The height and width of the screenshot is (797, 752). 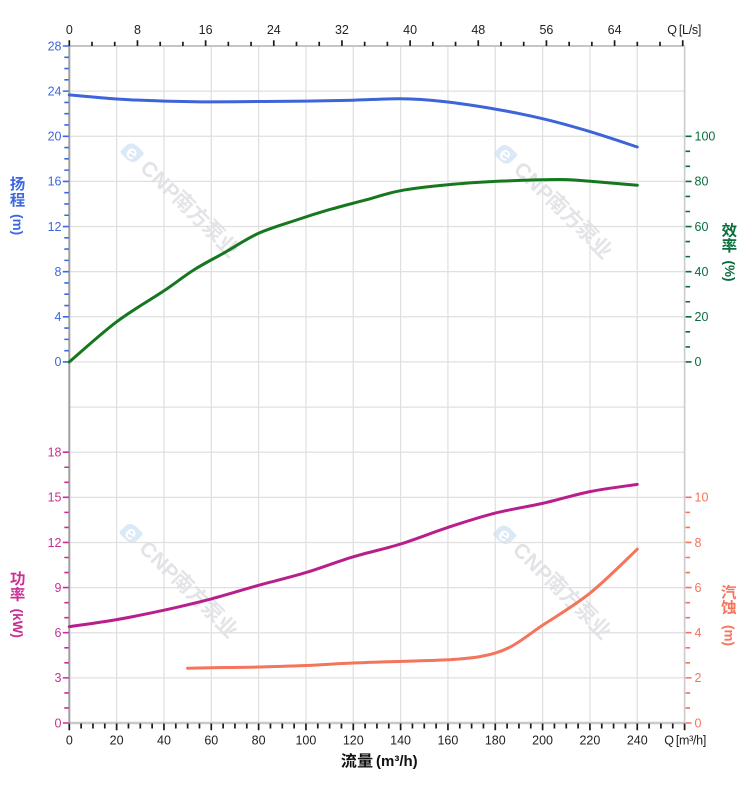 I want to click on svg-text: Q [L/s], so click(x=684, y=30).